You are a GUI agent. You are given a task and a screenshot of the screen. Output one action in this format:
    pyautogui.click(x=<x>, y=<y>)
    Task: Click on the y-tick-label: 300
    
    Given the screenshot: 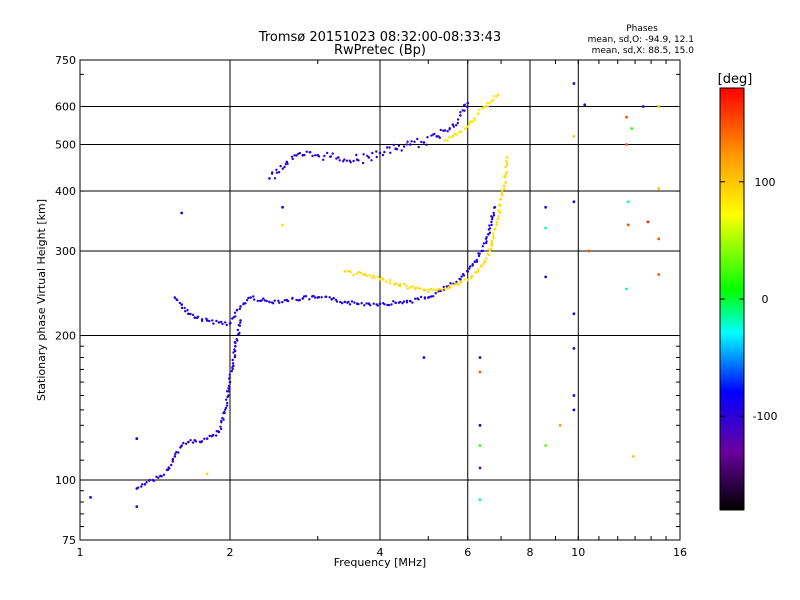 What is the action you would take?
    pyautogui.click(x=65, y=251)
    